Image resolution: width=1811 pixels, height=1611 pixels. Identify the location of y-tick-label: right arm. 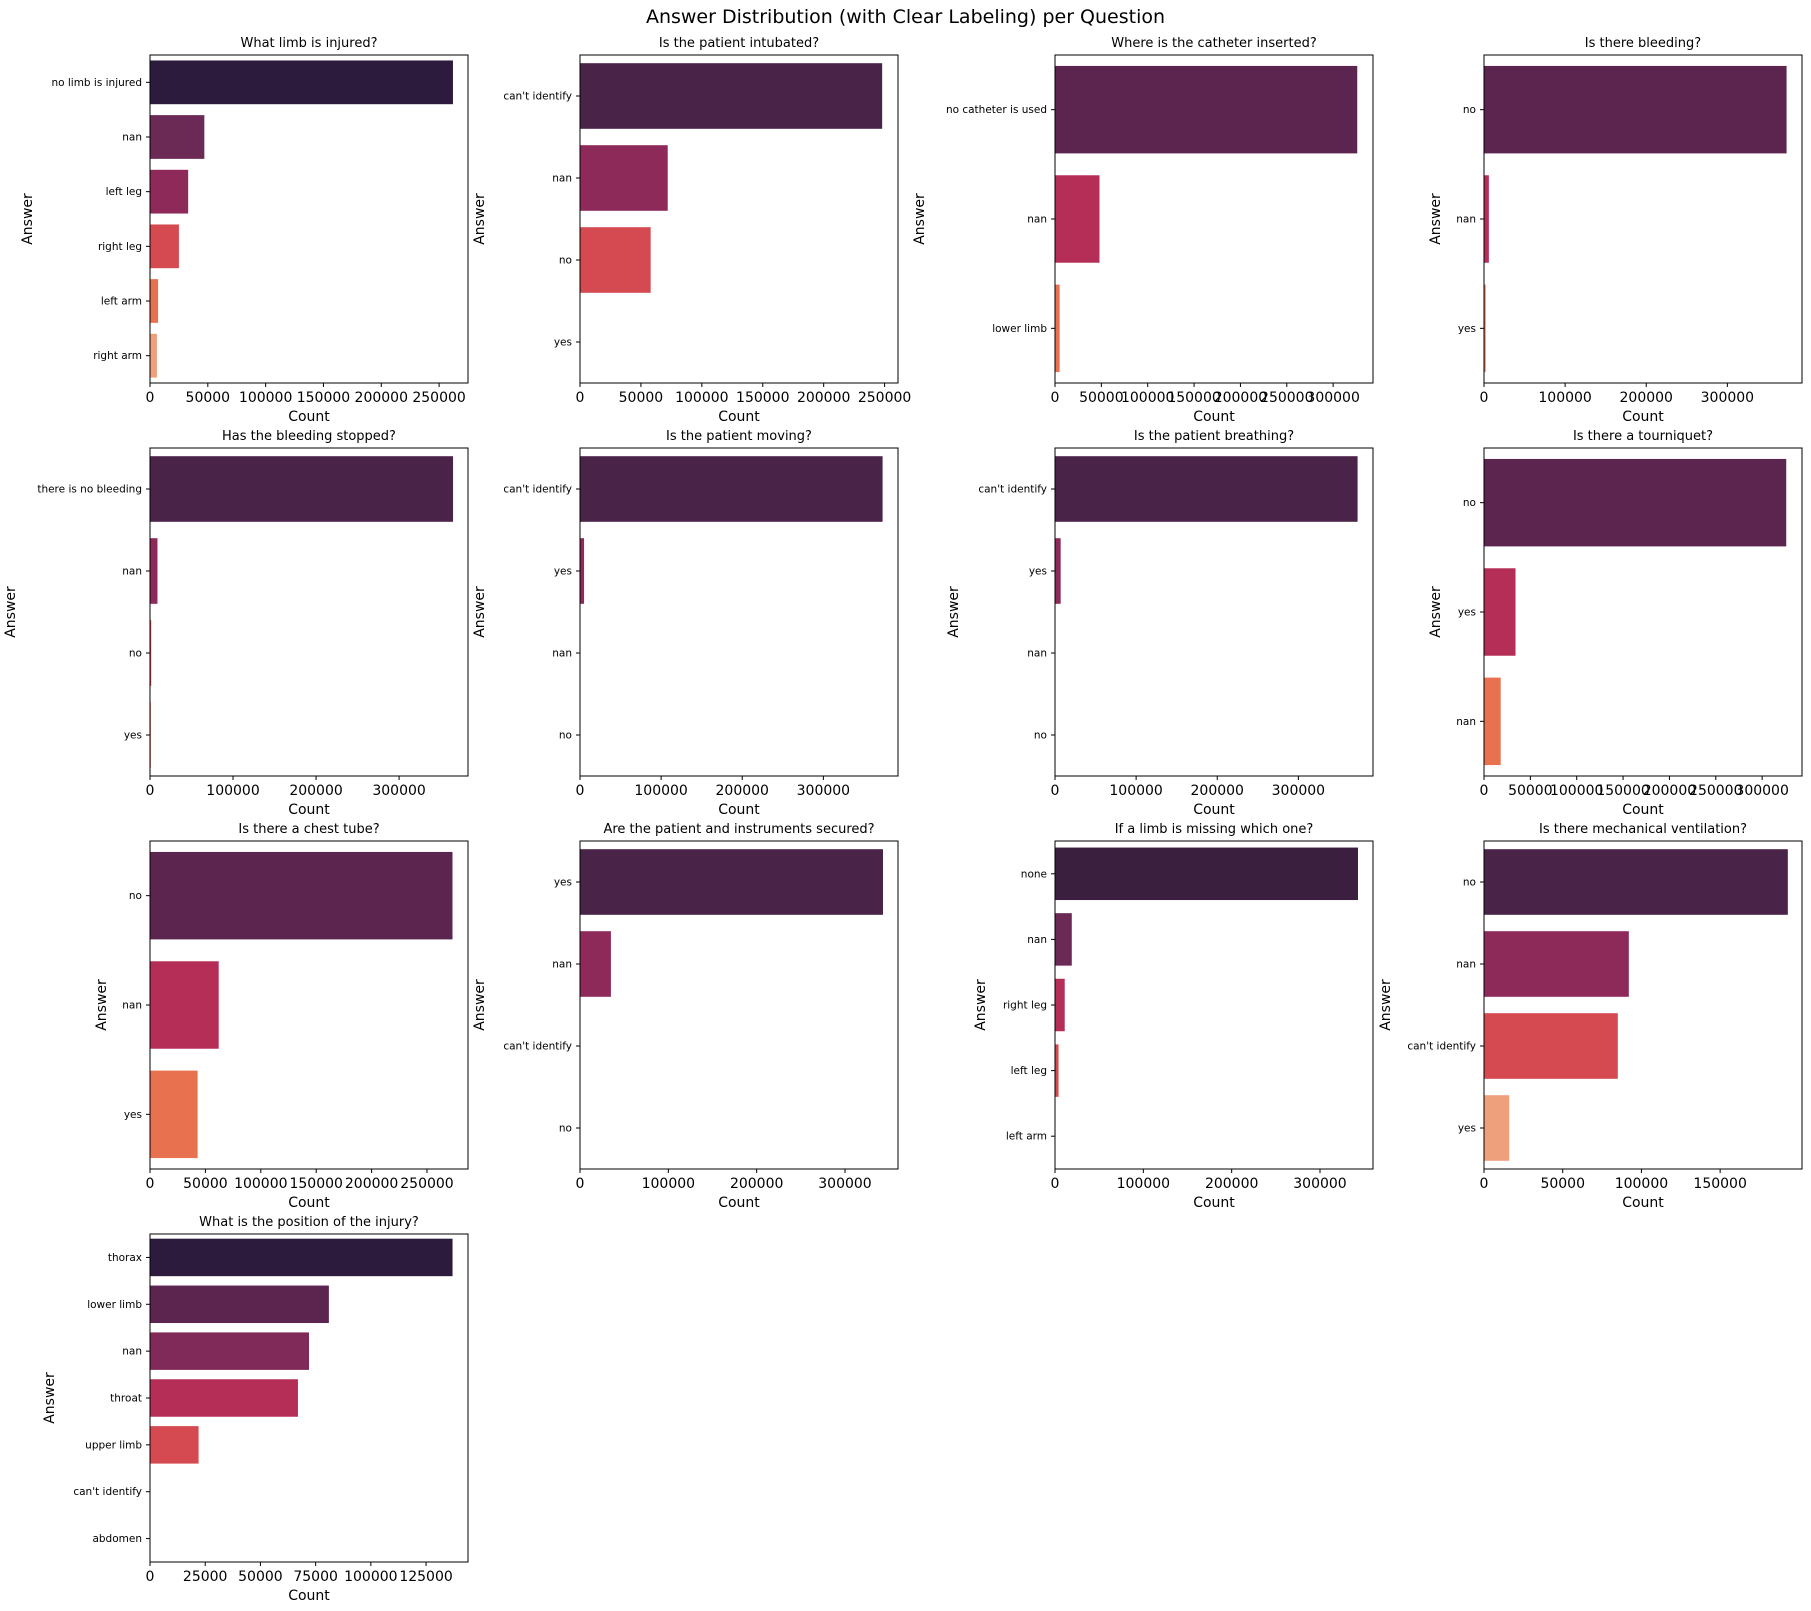
(117, 356).